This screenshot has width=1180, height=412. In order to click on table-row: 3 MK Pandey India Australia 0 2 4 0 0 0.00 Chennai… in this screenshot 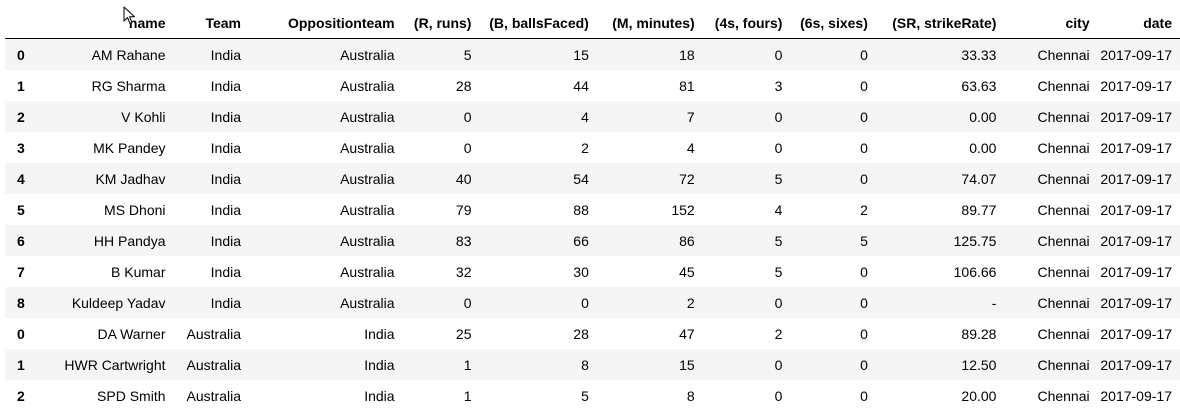, I will do `click(592, 147)`.